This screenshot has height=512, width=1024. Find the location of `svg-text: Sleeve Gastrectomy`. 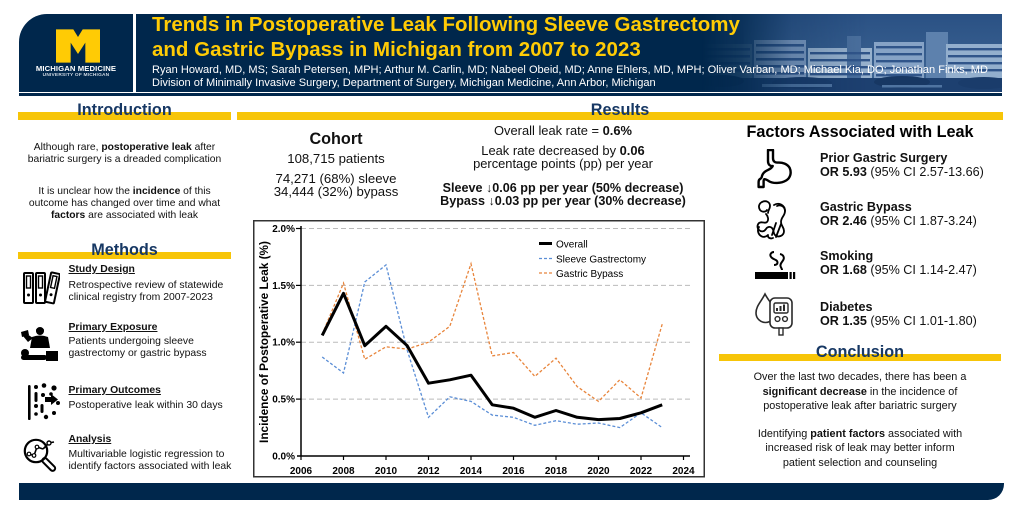

svg-text: Sleeve Gastrectomy is located at coordinates (601, 260).